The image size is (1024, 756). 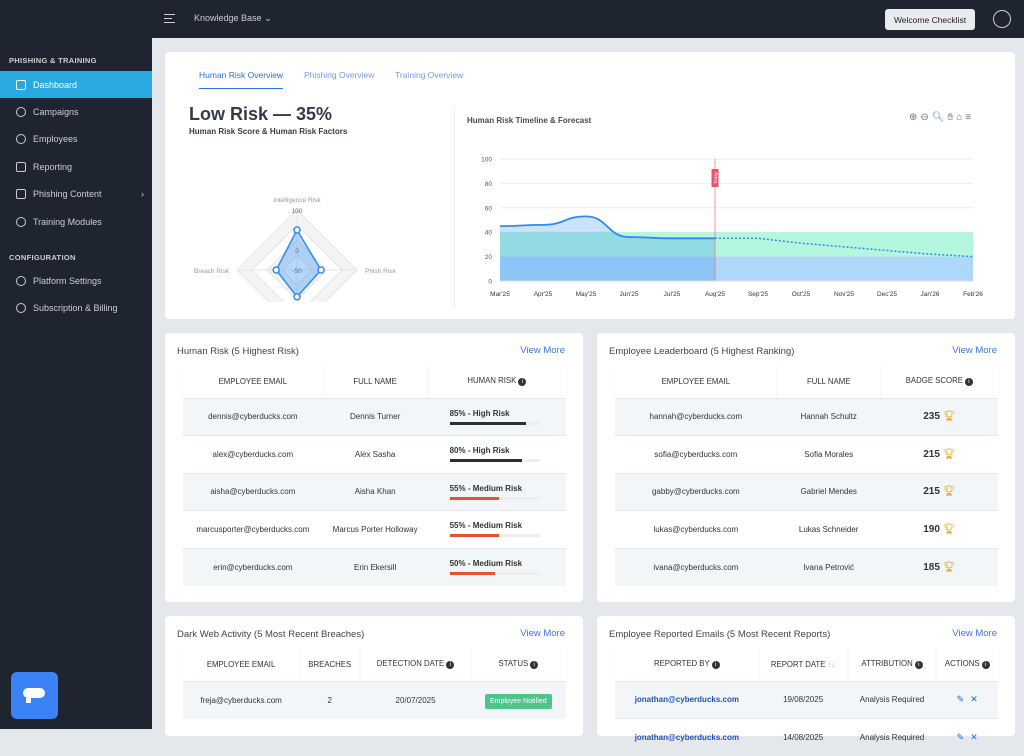 What do you see at coordinates (253, 492) in the screenshot?
I see `employee-email: aisha@cyberducks.com` at bounding box center [253, 492].